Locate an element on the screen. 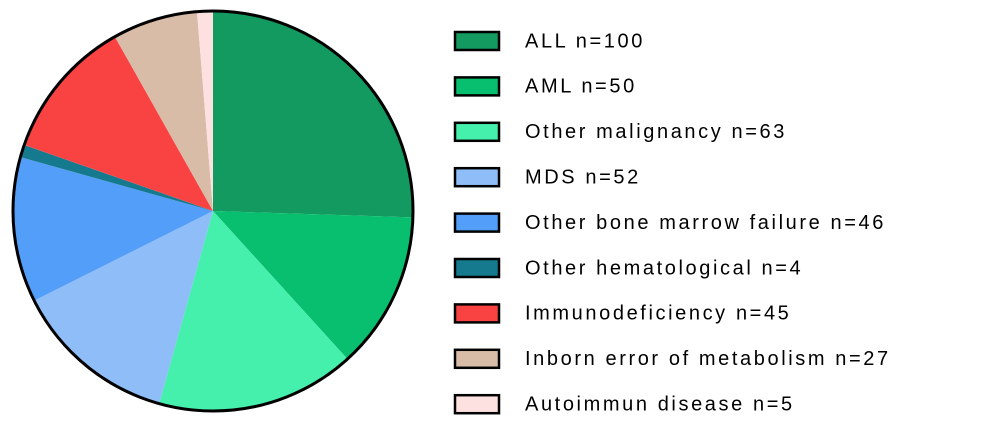  legend-label: Immunodeficiency n=45 is located at coordinates (658, 314).